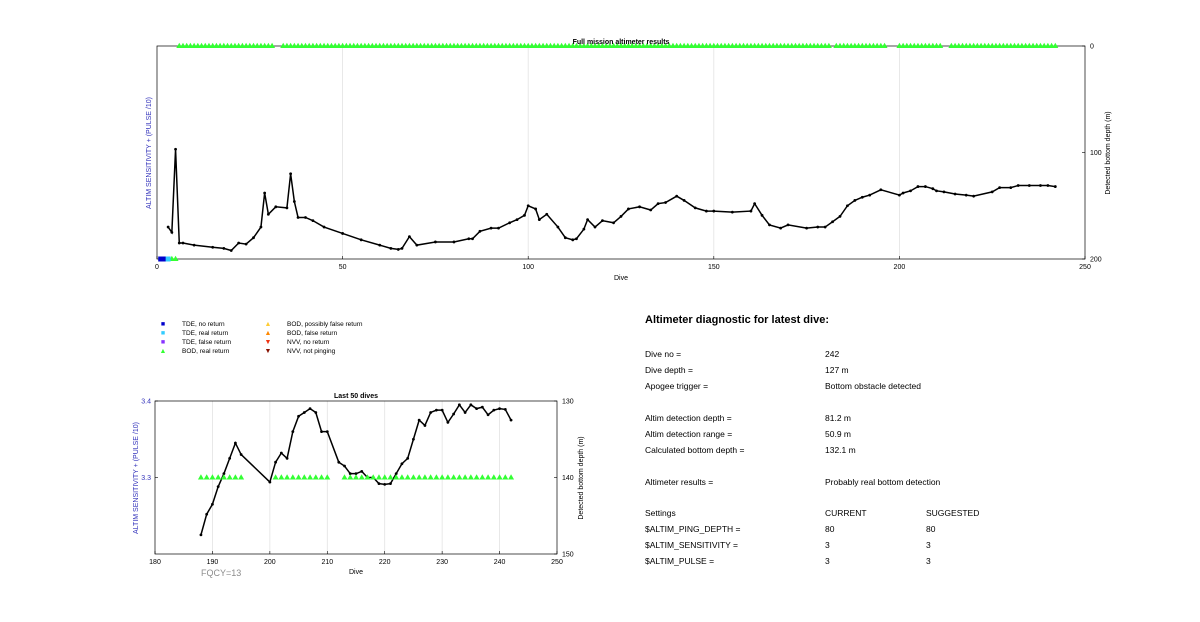 This screenshot has height=622, width=1200. What do you see at coordinates (308, 342) in the screenshot?
I see `legend-label: NVV, no return` at bounding box center [308, 342].